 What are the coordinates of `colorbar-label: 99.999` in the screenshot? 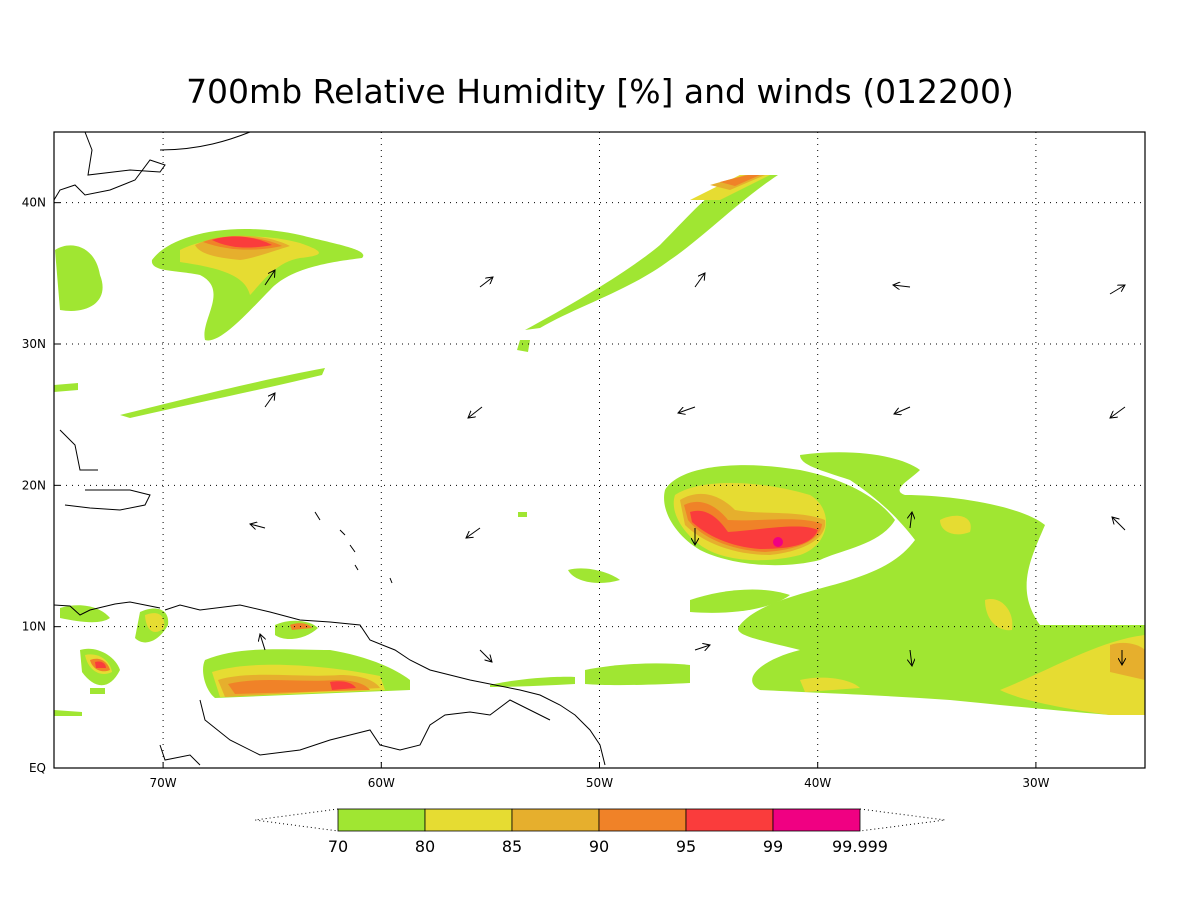 It's located at (860, 846).